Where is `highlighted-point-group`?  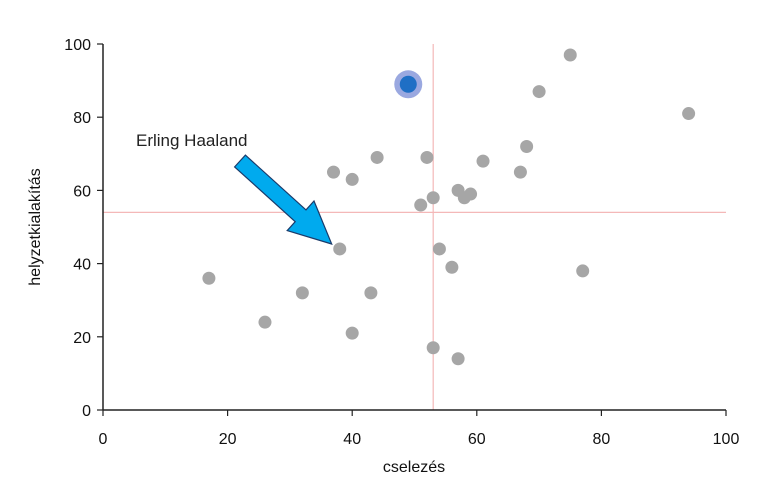 highlighted-point-group is located at coordinates (408, 84).